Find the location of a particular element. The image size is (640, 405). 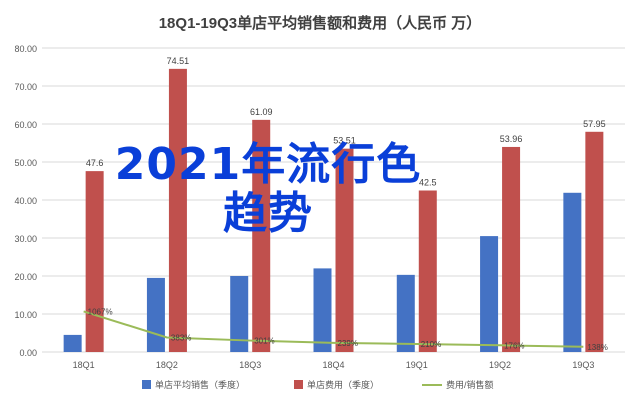

y-tick-label: 0.00 is located at coordinates (28, 353).